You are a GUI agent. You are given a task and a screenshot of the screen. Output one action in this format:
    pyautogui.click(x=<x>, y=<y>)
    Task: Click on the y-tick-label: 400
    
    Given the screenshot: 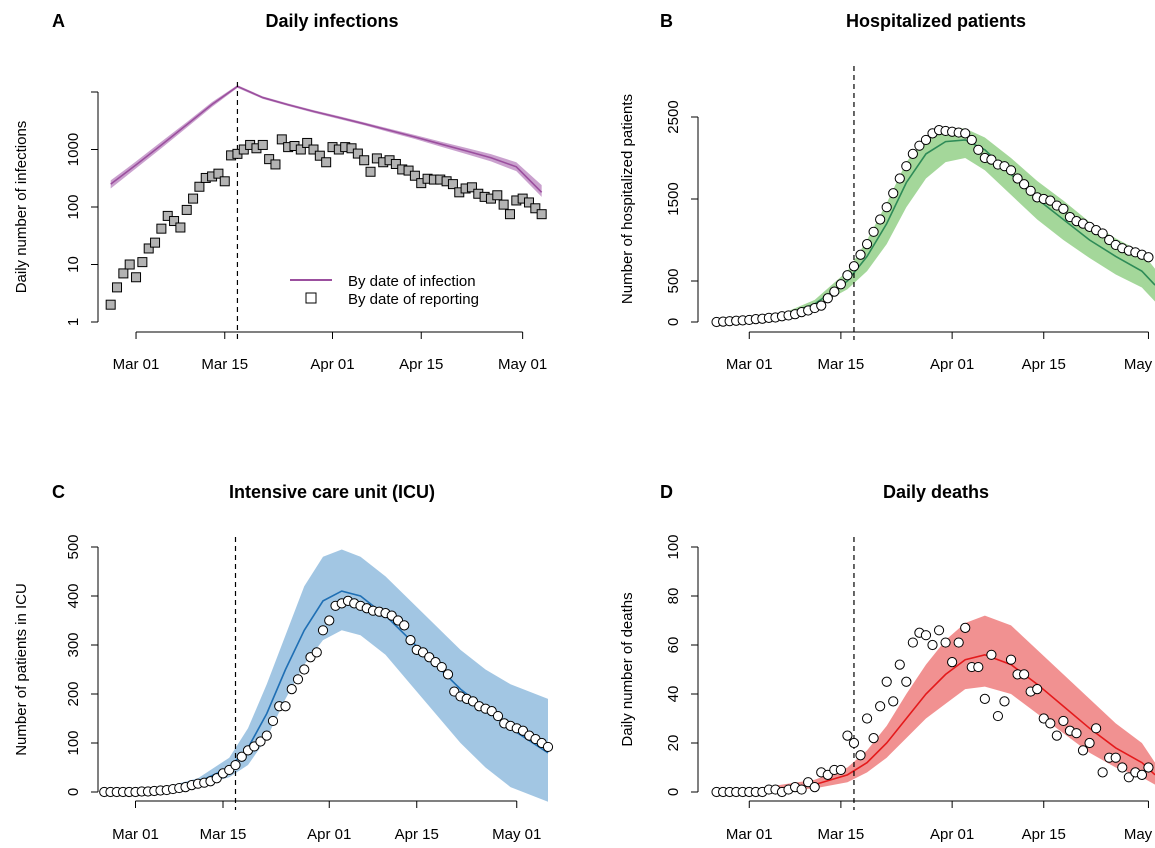 What is the action you would take?
    pyautogui.click(x=73, y=595)
    